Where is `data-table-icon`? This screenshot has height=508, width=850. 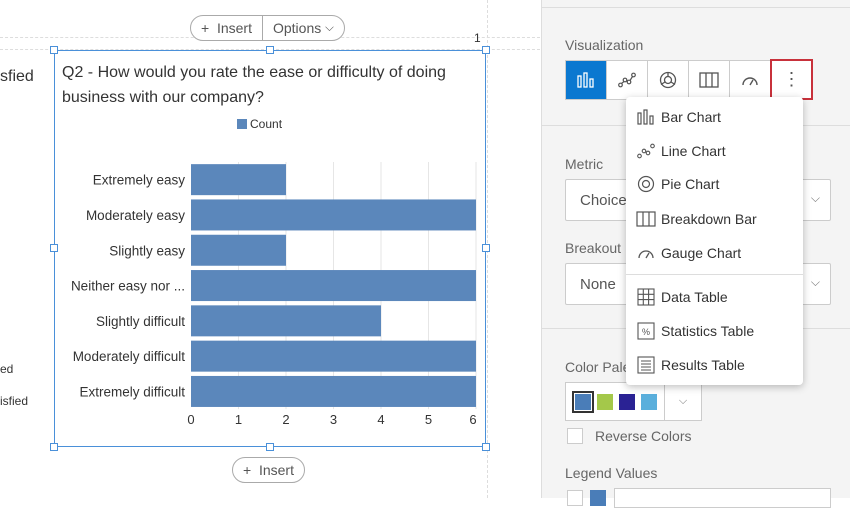 data-table-icon is located at coordinates (646, 297).